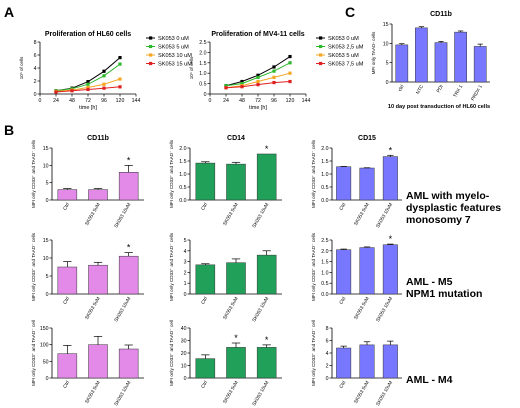 The image size is (520, 408). I want to click on category-label: ctrl, so click(401, 88).